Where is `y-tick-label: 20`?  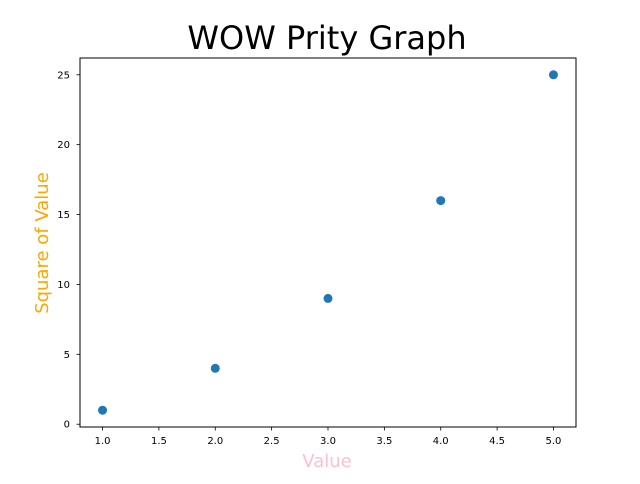 y-tick-label: 20 is located at coordinates (63, 145).